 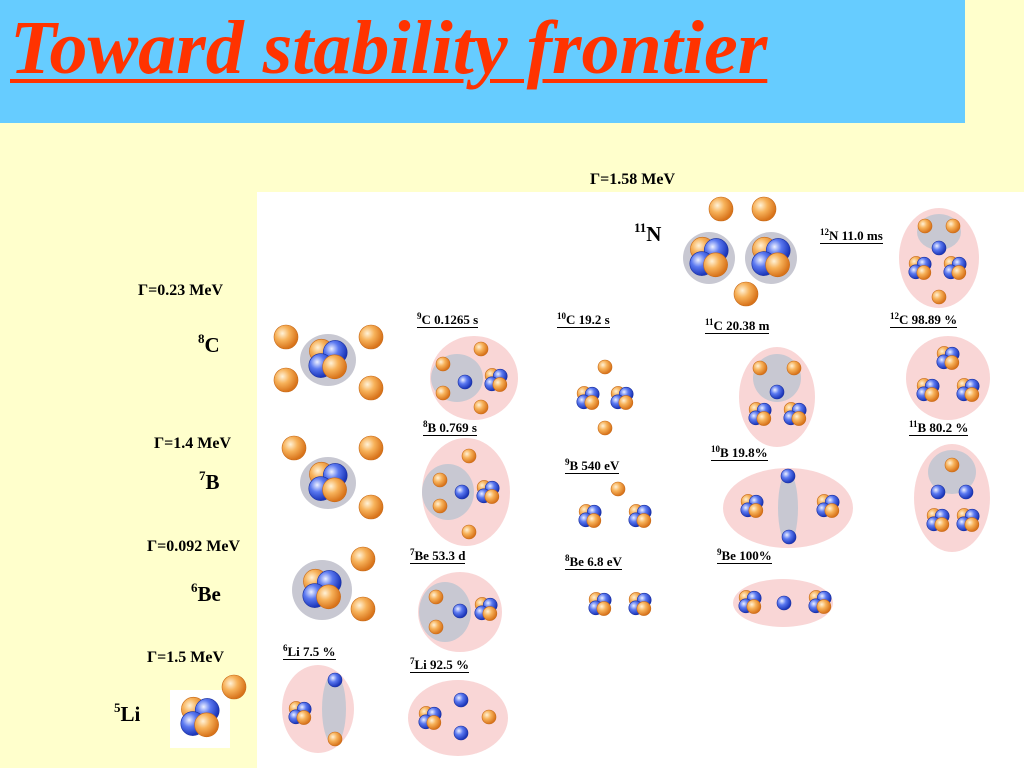 What do you see at coordinates (739, 453) in the screenshot?
I see `state-label-10B: 10B 19.8%` at bounding box center [739, 453].